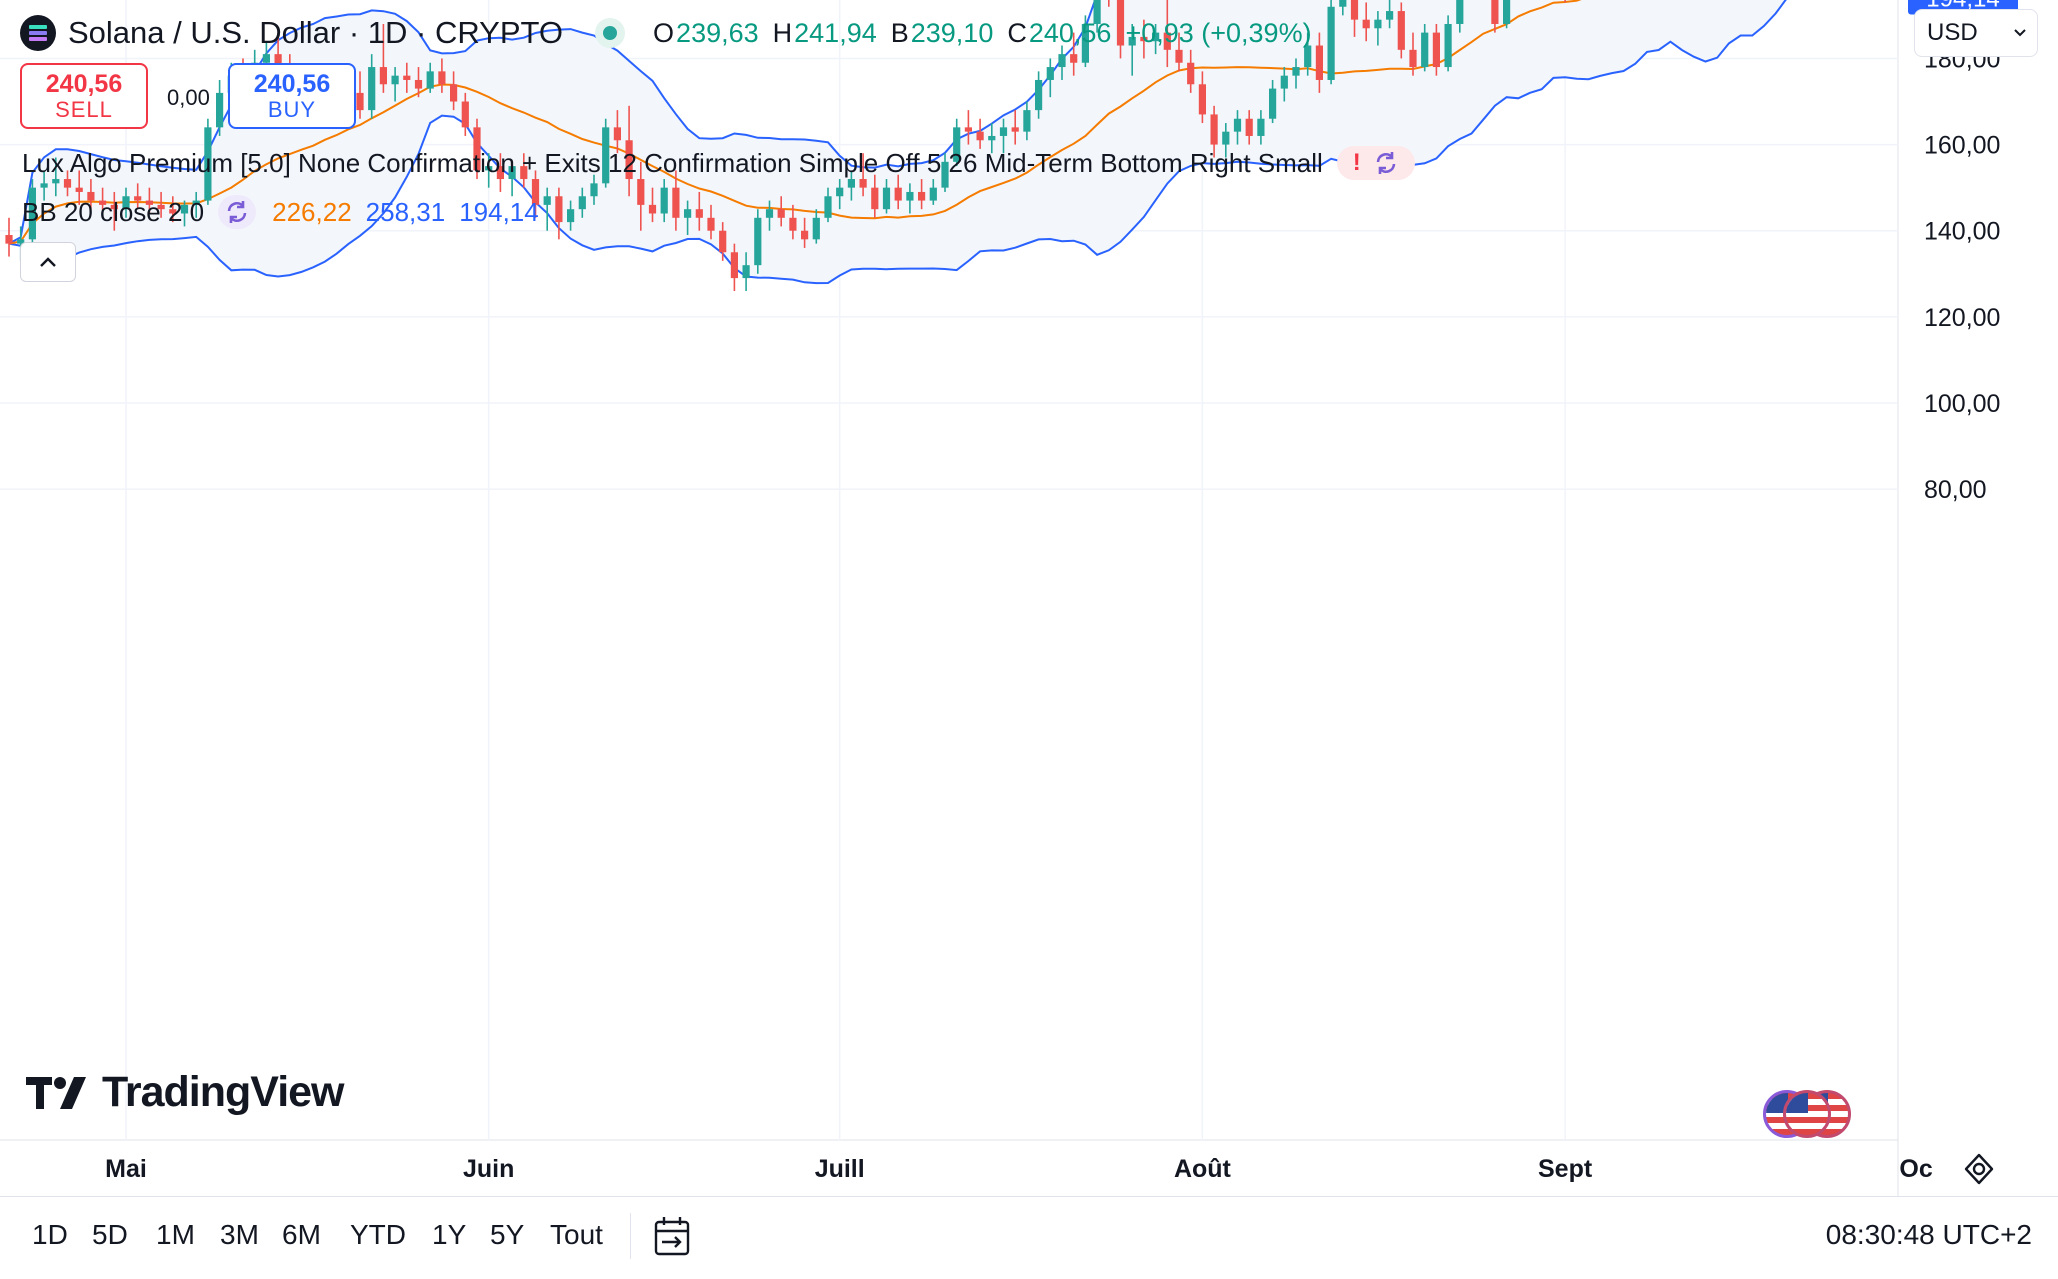 This screenshot has height=1279, width=2058. What do you see at coordinates (672, 1236) in the screenshot?
I see `date-range-icon` at bounding box center [672, 1236].